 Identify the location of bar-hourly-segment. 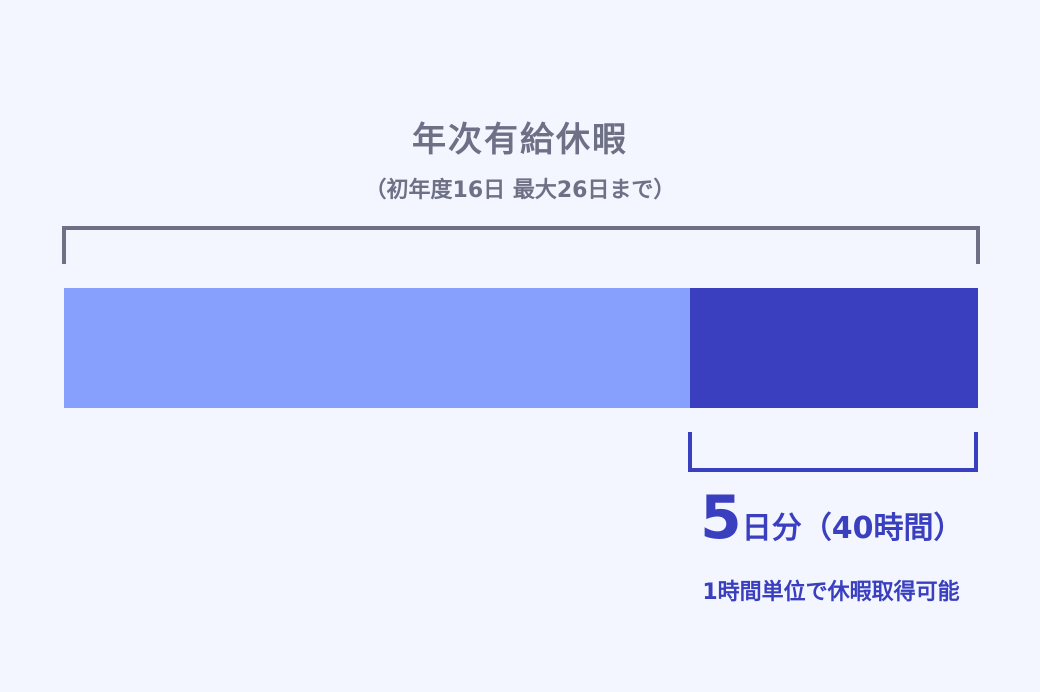
(834, 348).